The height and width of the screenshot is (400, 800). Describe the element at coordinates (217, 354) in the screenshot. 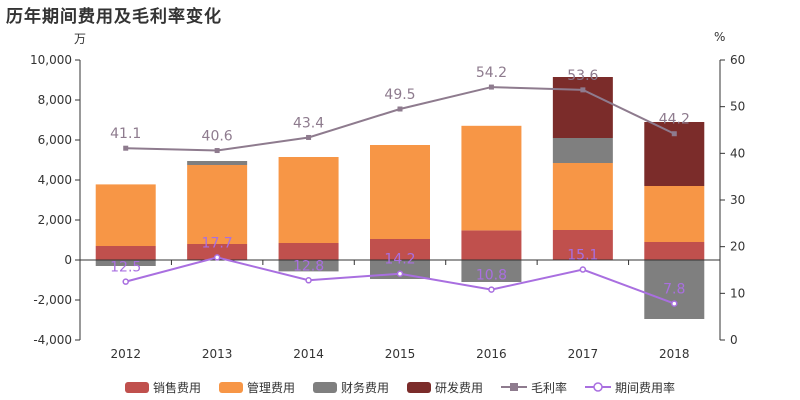

I see `x-axis-tick-label: 2013` at that location.